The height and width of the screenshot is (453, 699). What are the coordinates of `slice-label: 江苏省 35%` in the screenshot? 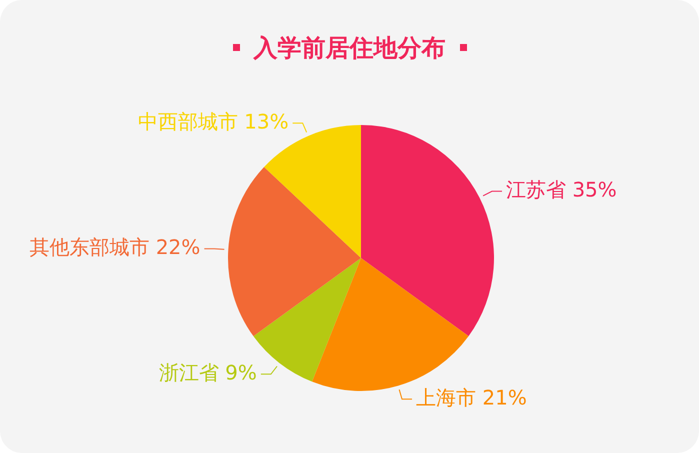 It's located at (561, 189).